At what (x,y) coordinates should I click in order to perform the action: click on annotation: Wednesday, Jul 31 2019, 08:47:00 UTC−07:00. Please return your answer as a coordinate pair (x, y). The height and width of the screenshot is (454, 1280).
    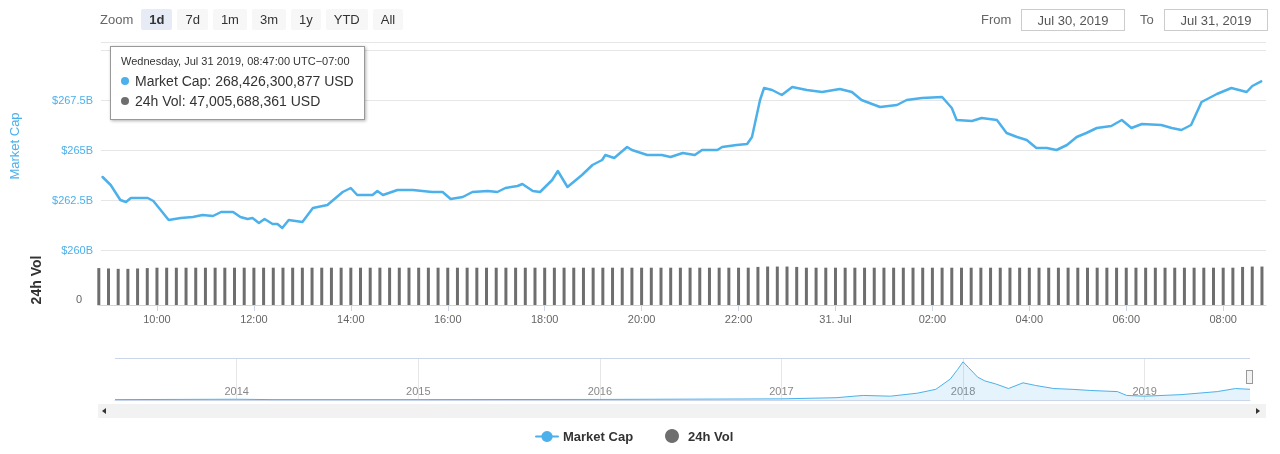
    Looking at the image, I should click on (236, 61).